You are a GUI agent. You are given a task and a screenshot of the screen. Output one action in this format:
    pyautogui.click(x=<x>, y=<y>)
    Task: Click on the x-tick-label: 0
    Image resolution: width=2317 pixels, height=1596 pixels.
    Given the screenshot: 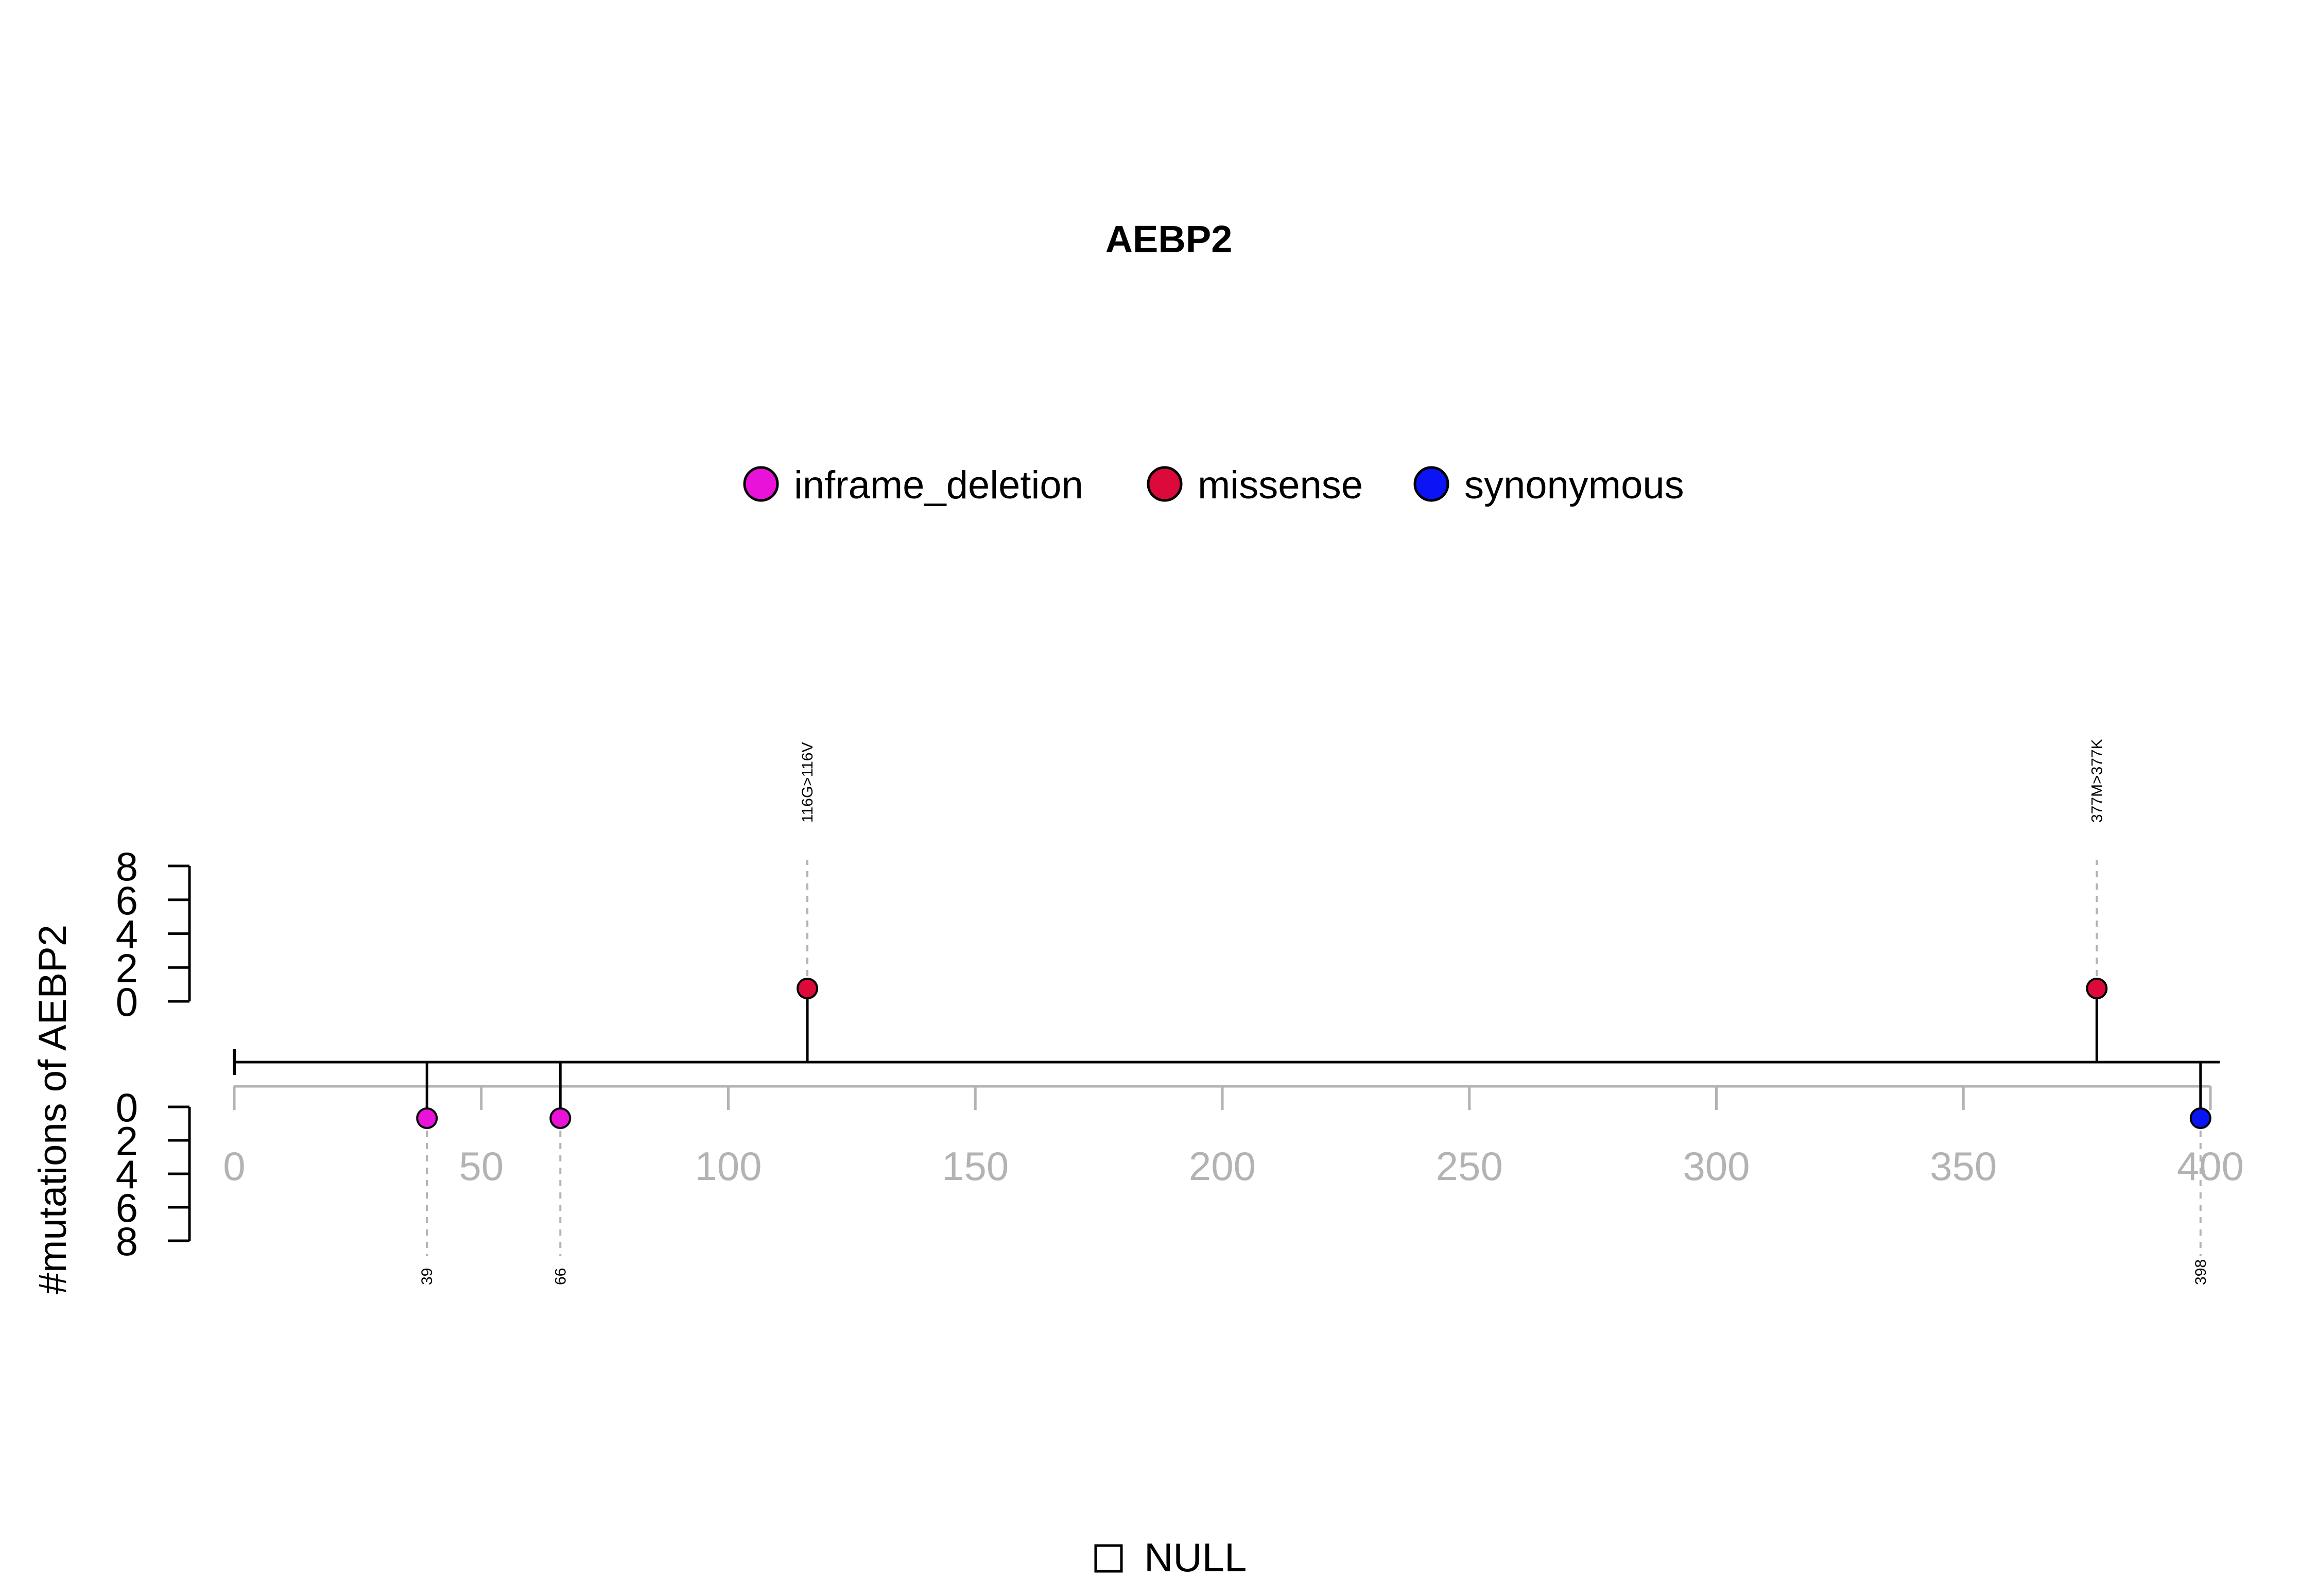 What is the action you would take?
    pyautogui.click(x=234, y=1166)
    